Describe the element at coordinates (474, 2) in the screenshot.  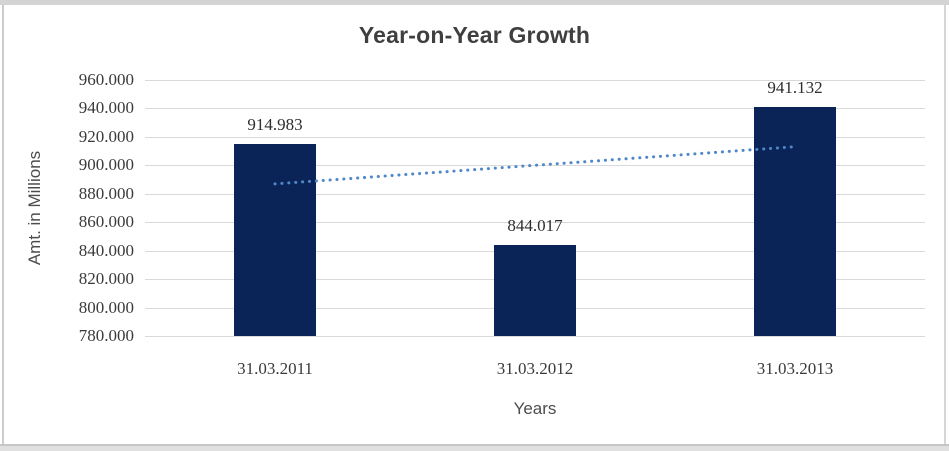
I see `page-top-edge` at that location.